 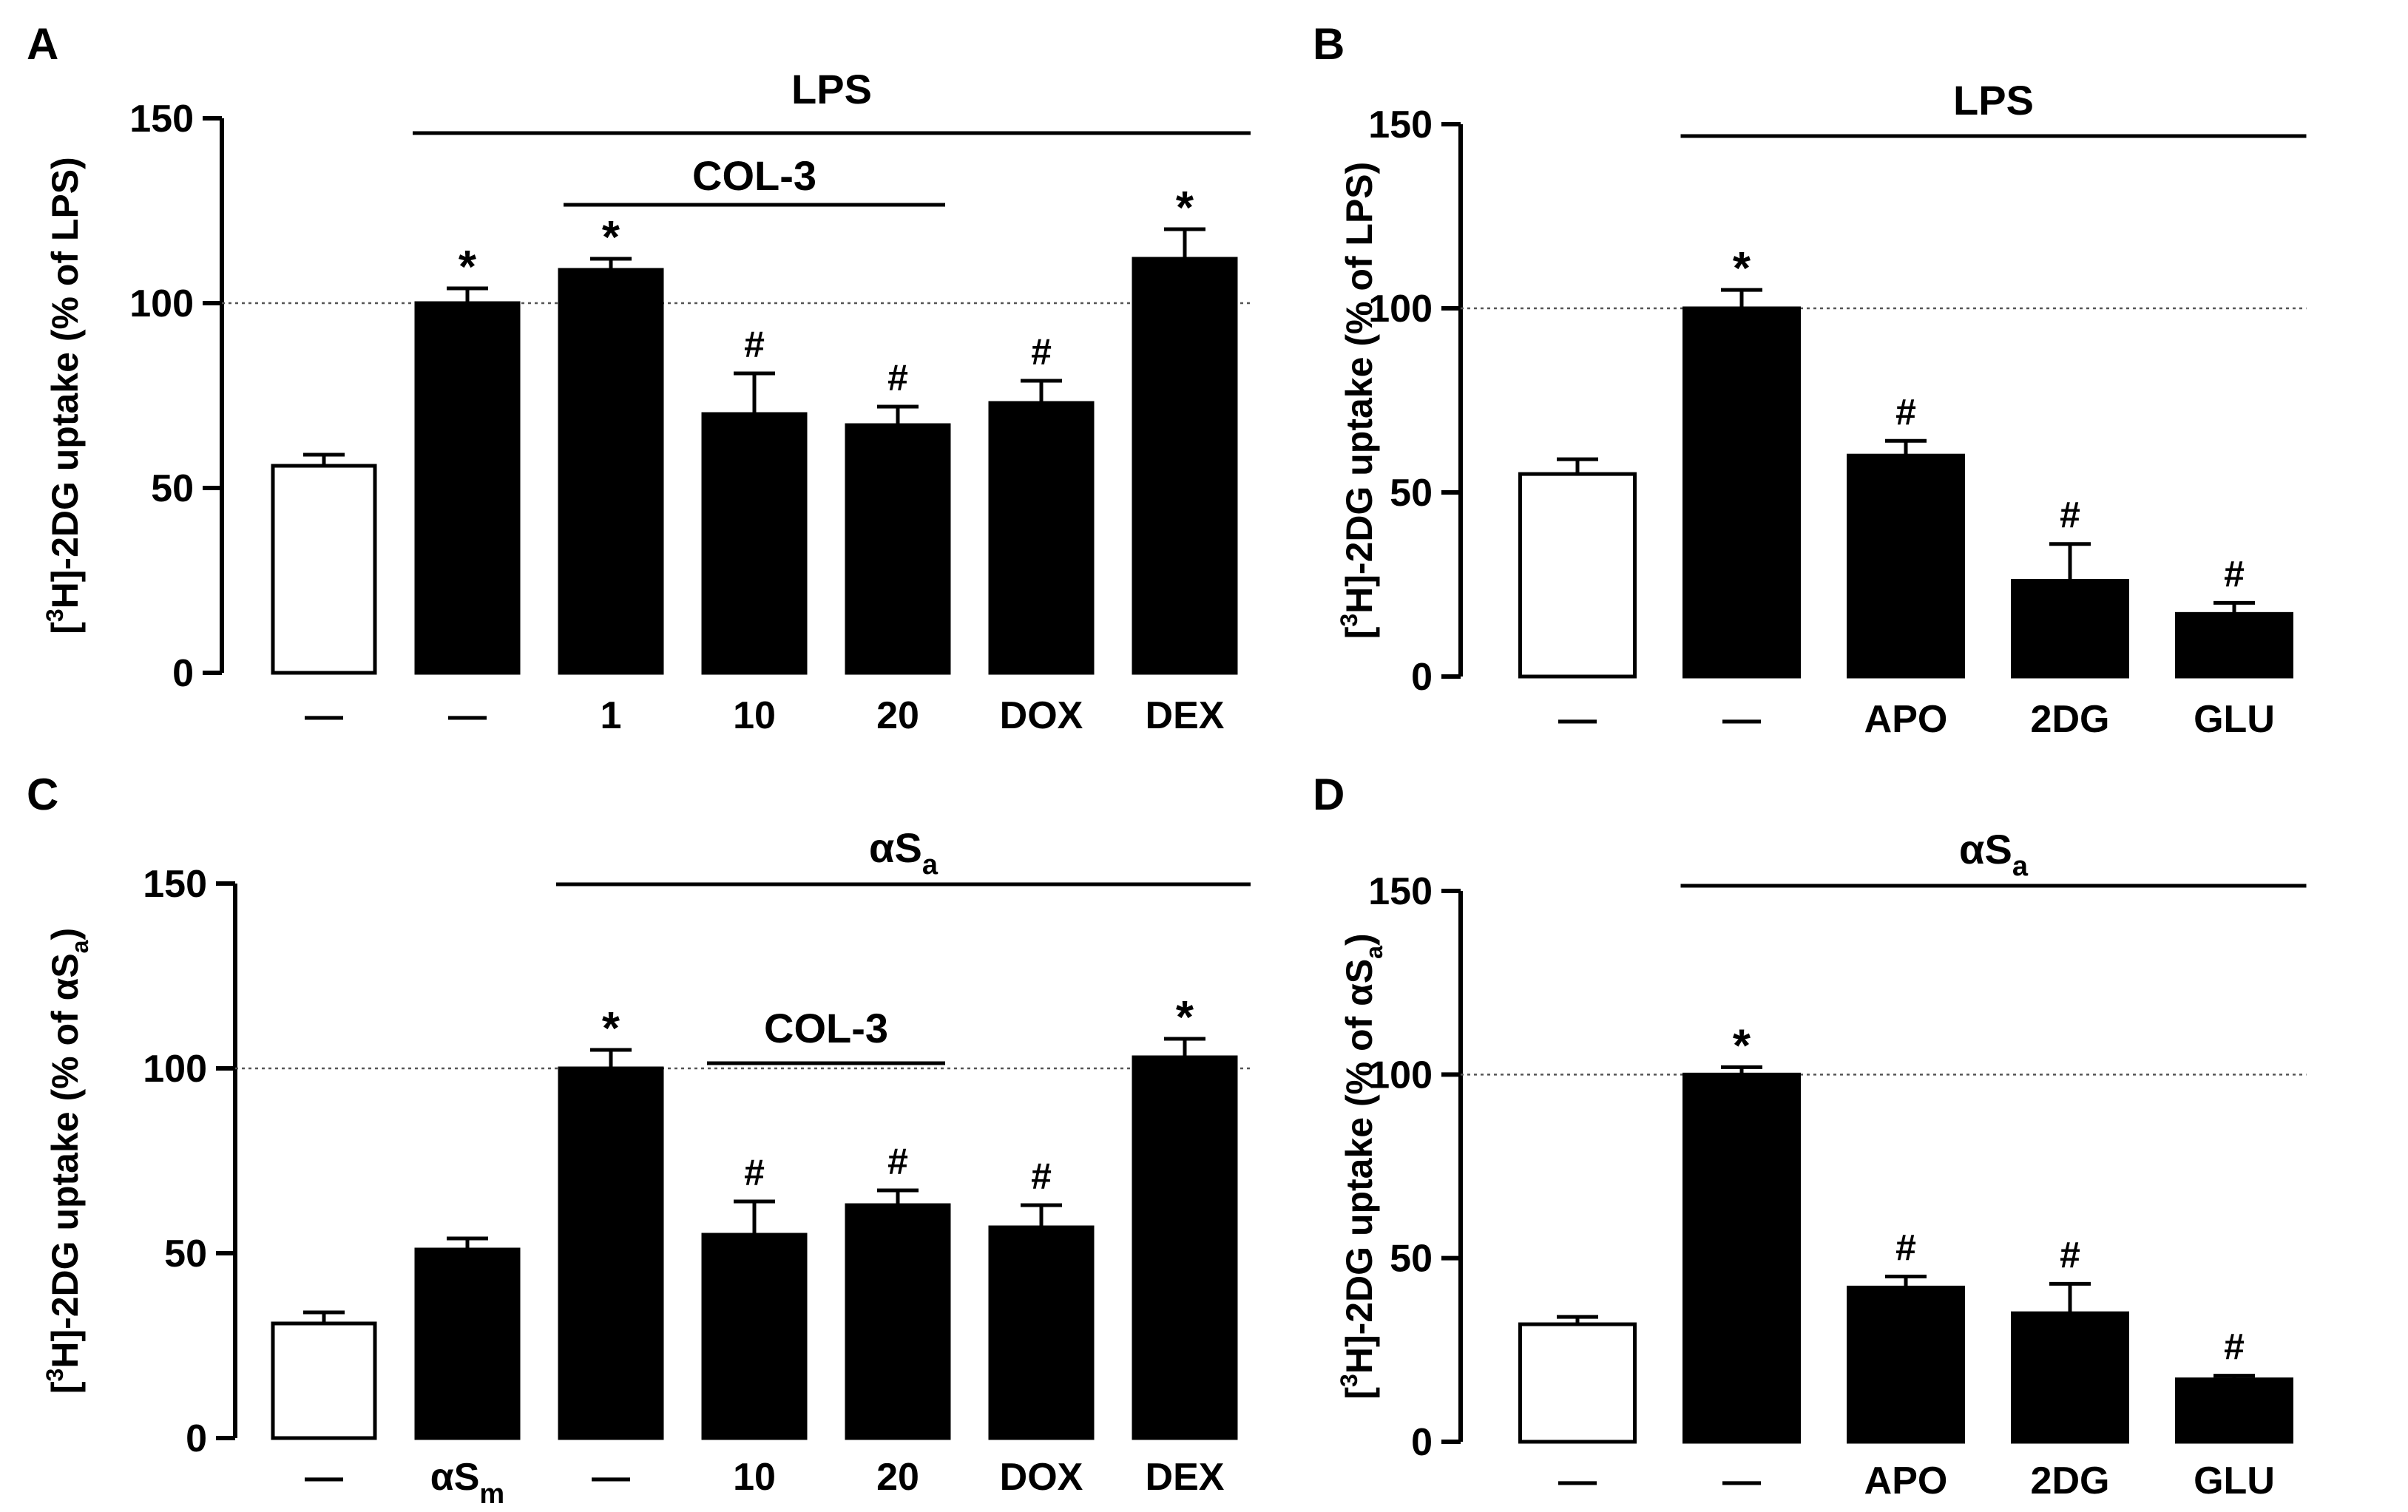 What do you see at coordinates (1985, 849) in the screenshot?
I see `group-label-main: αS` at bounding box center [1985, 849].